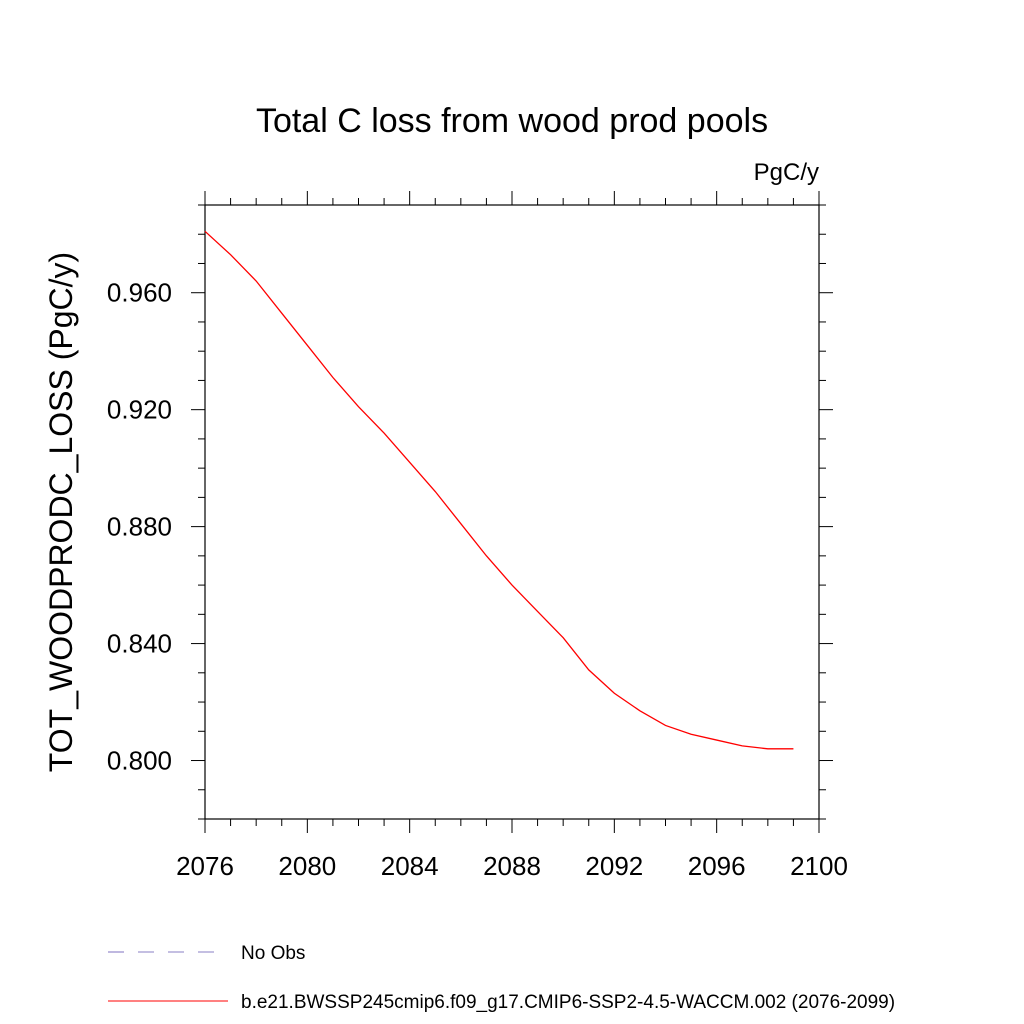 Image resolution: width=1024 pixels, height=1024 pixels. Describe the element at coordinates (139, 761) in the screenshot. I see `y-tick-label: 0.800` at that location.